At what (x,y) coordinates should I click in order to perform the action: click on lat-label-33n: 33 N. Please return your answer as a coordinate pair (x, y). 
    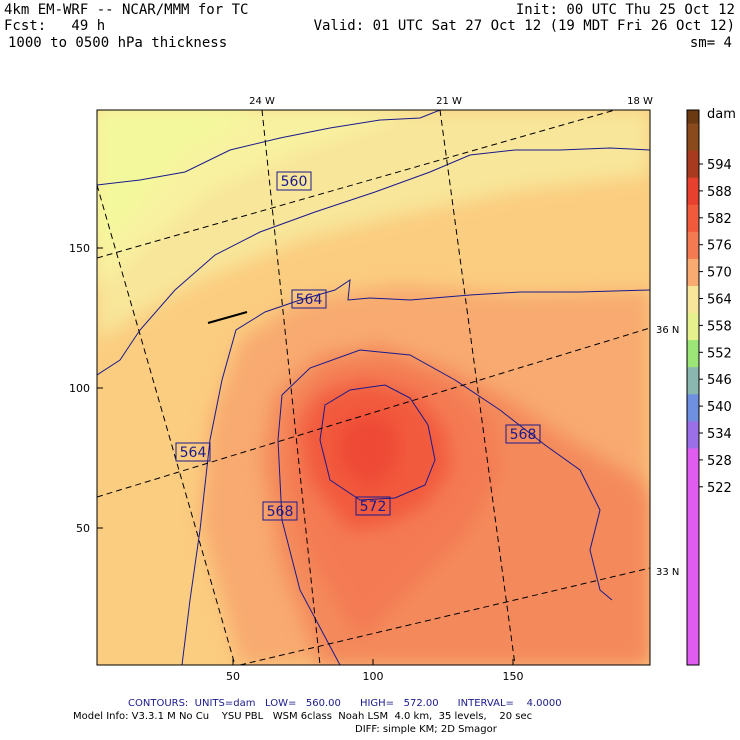
    Looking at the image, I should click on (667, 572).